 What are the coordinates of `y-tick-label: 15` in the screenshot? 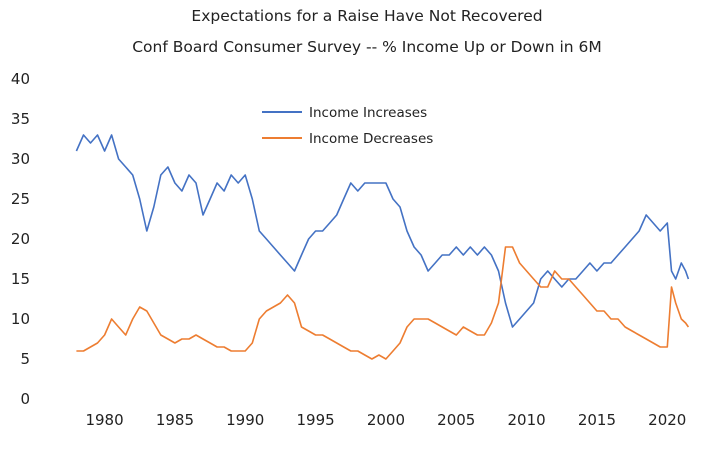 It's located at (20, 279).